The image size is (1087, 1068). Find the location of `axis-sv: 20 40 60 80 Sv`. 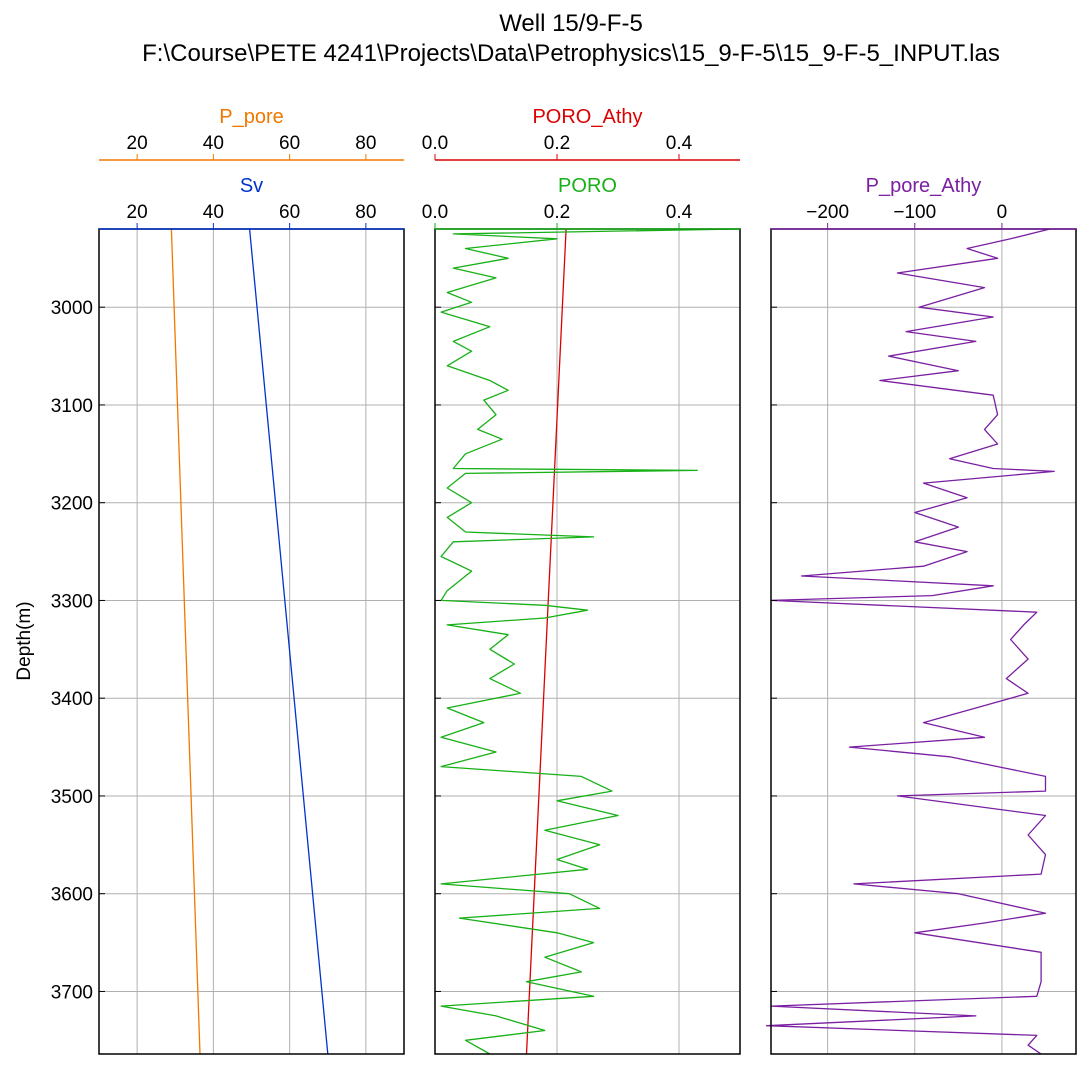

axis-sv: 20 40 60 80 Sv is located at coordinates (251, 202).